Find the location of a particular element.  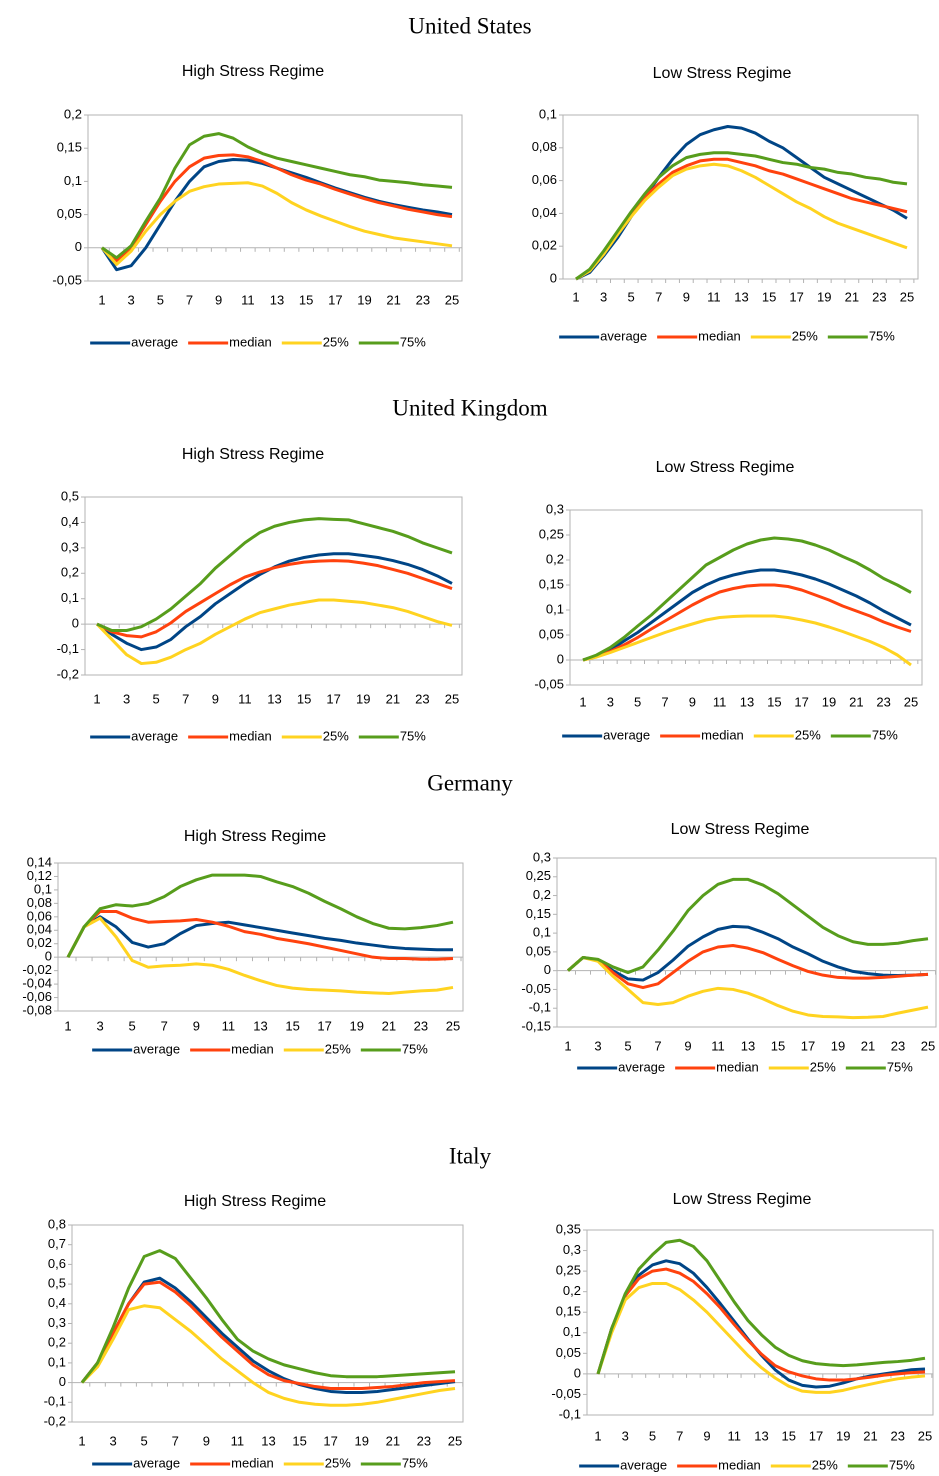

chart-title: Low Stress Regime is located at coordinates (740, 829).